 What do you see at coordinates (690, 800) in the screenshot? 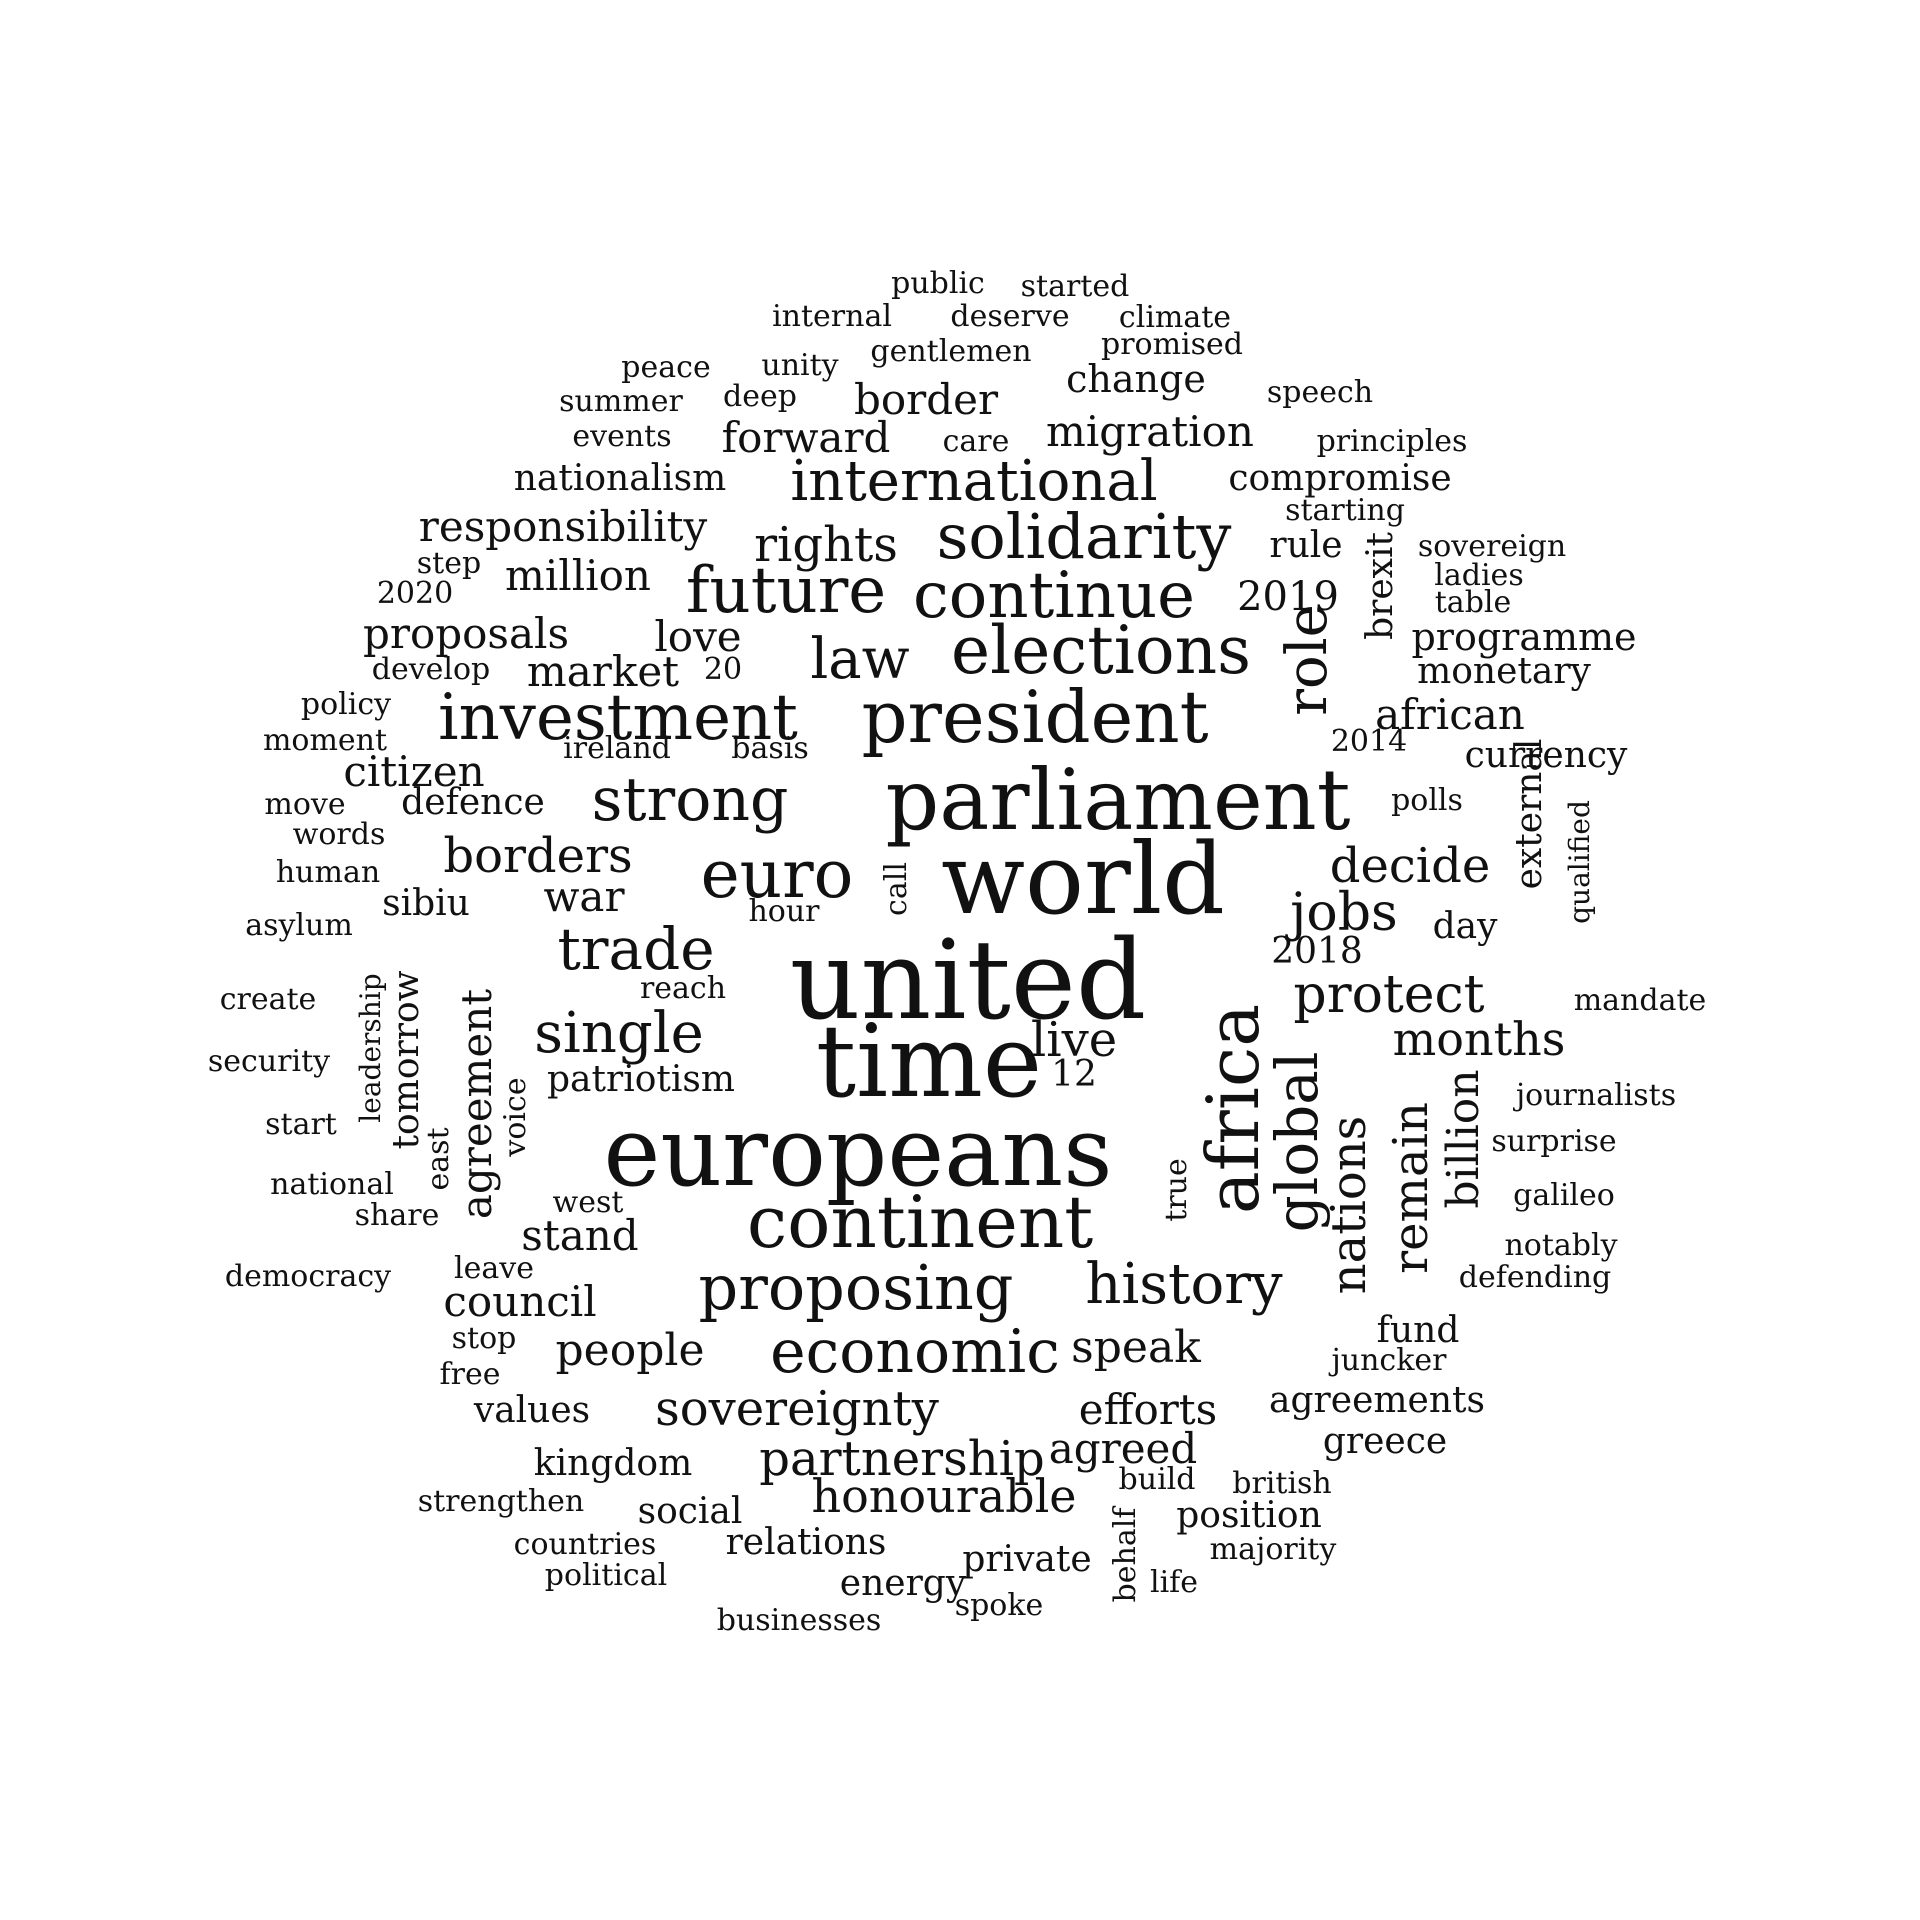
I see `word-strong: strong` at bounding box center [690, 800].